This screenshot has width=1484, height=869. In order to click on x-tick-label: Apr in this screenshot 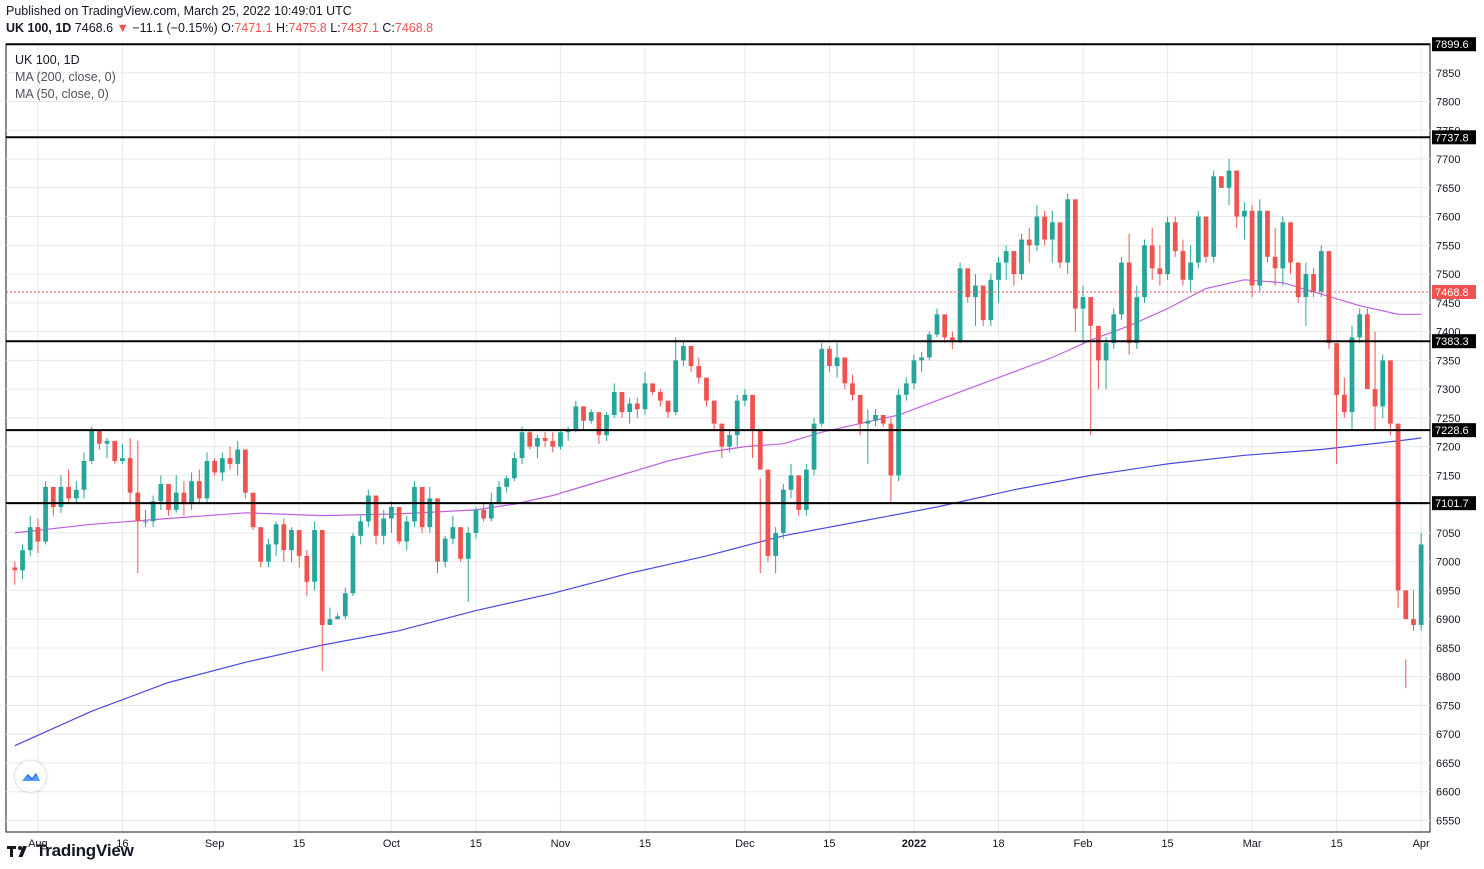, I will do `click(1421, 844)`.